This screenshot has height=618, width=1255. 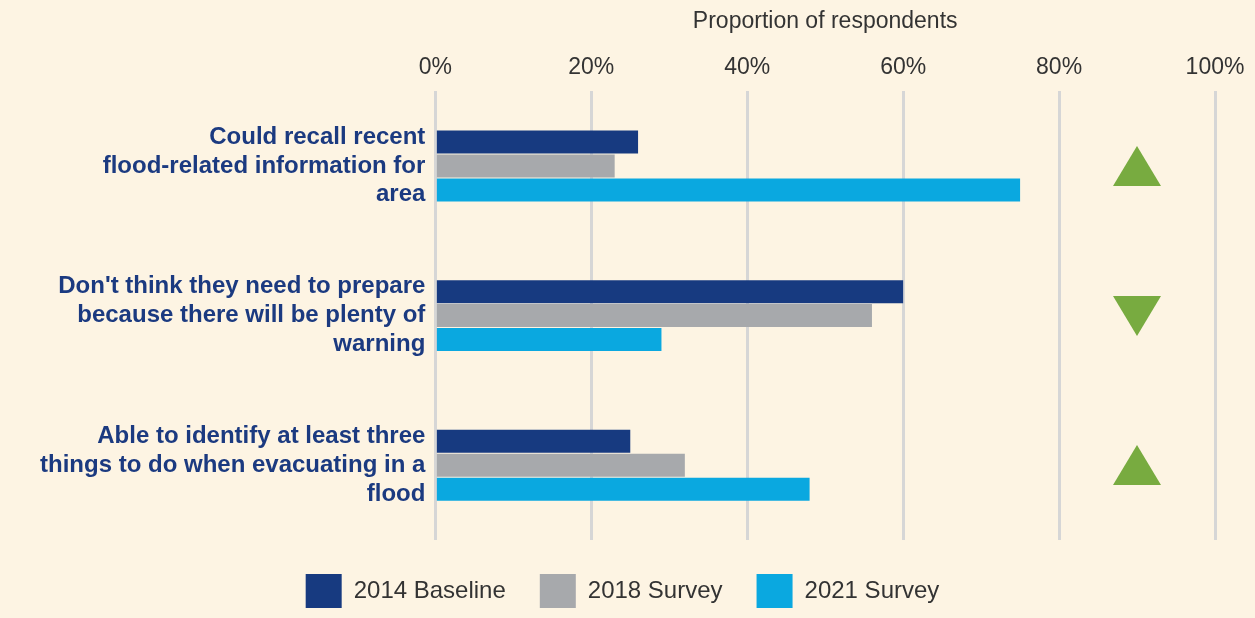 I want to click on x-tick-label: 60%, so click(x=903, y=65).